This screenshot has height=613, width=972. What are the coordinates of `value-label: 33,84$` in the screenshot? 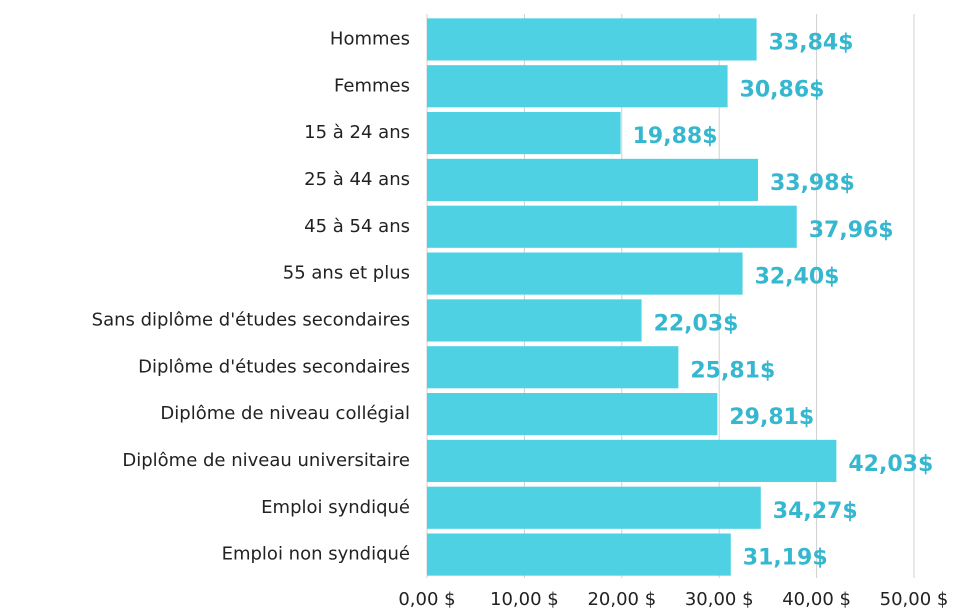 It's located at (811, 42).